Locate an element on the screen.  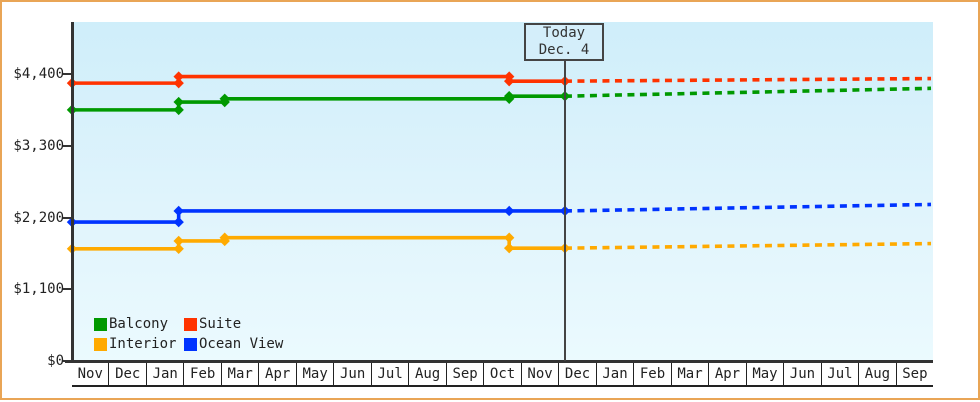
today-line is located at coordinates (565, 211).